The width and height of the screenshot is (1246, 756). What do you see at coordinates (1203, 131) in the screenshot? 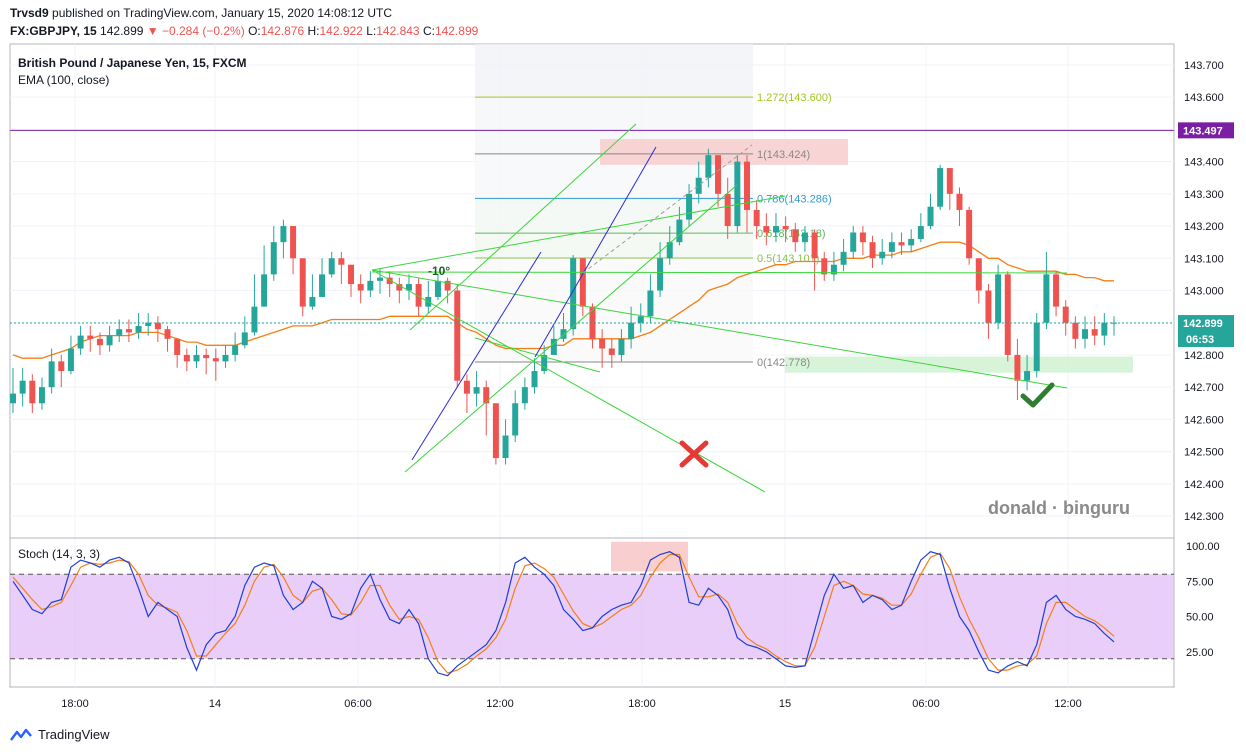
I see `hline-price-tag-label: 143.497` at bounding box center [1203, 131].